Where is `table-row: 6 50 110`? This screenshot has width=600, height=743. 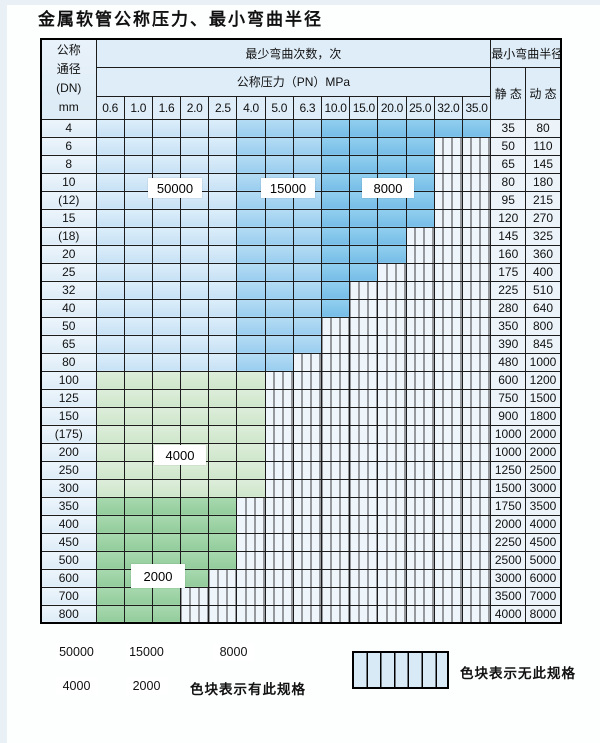
table-row: 6 50 110 is located at coordinates (301, 146).